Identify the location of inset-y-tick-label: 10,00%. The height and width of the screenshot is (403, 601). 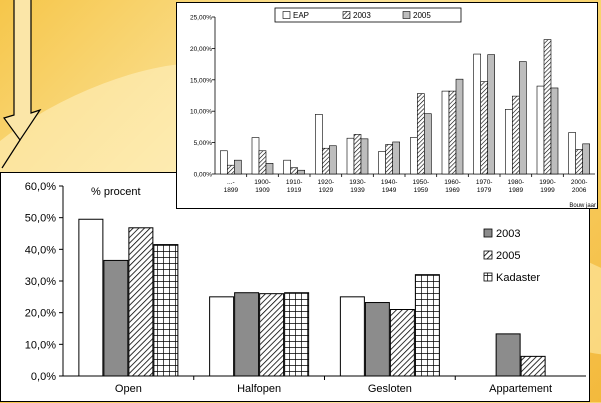
(201, 112).